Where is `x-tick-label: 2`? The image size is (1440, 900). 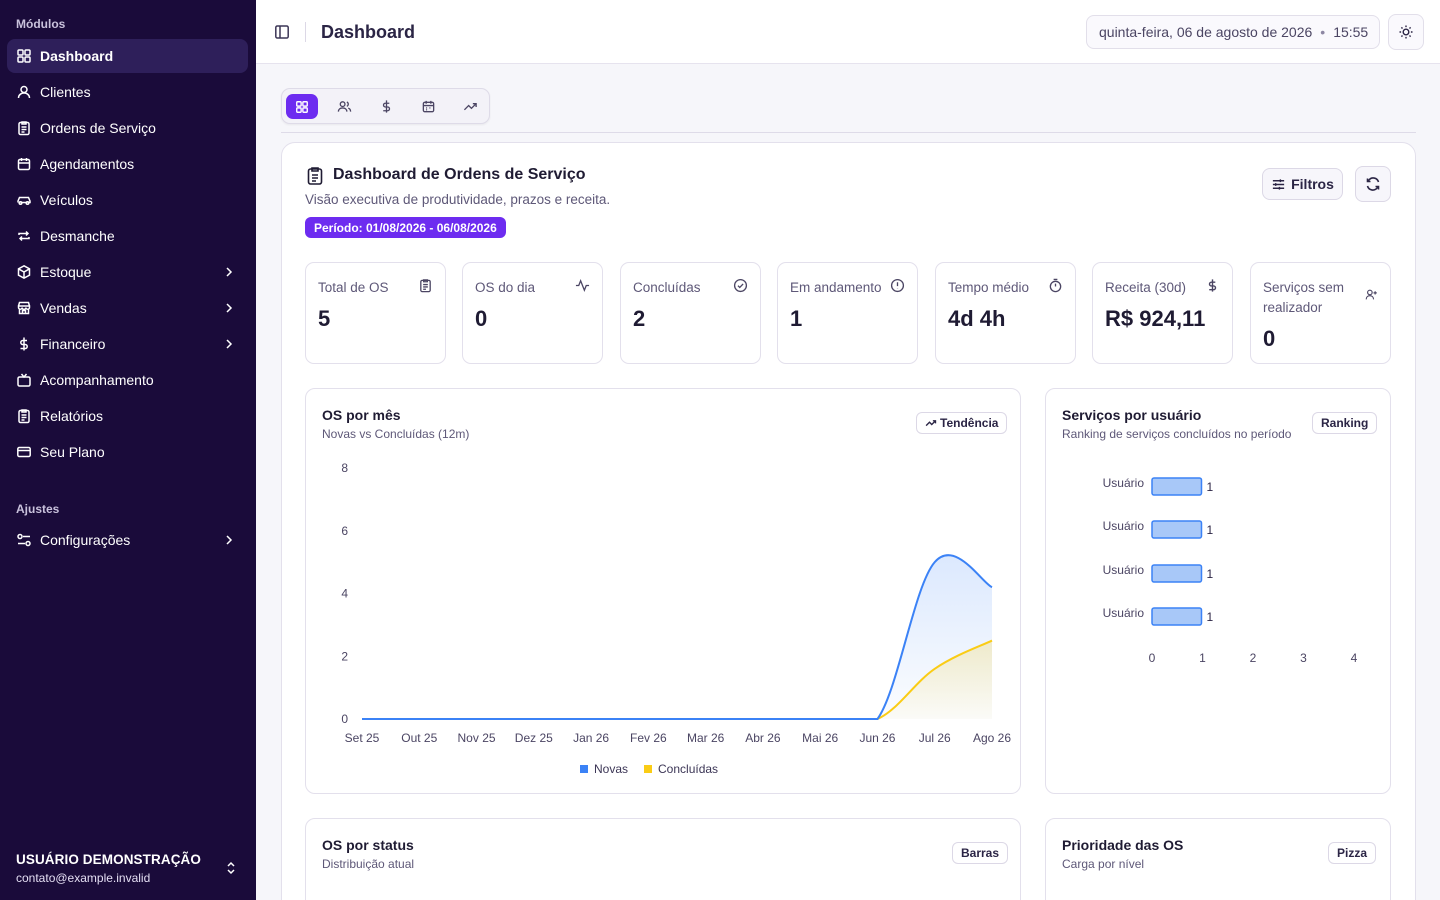 x-tick-label: 2 is located at coordinates (1253, 658).